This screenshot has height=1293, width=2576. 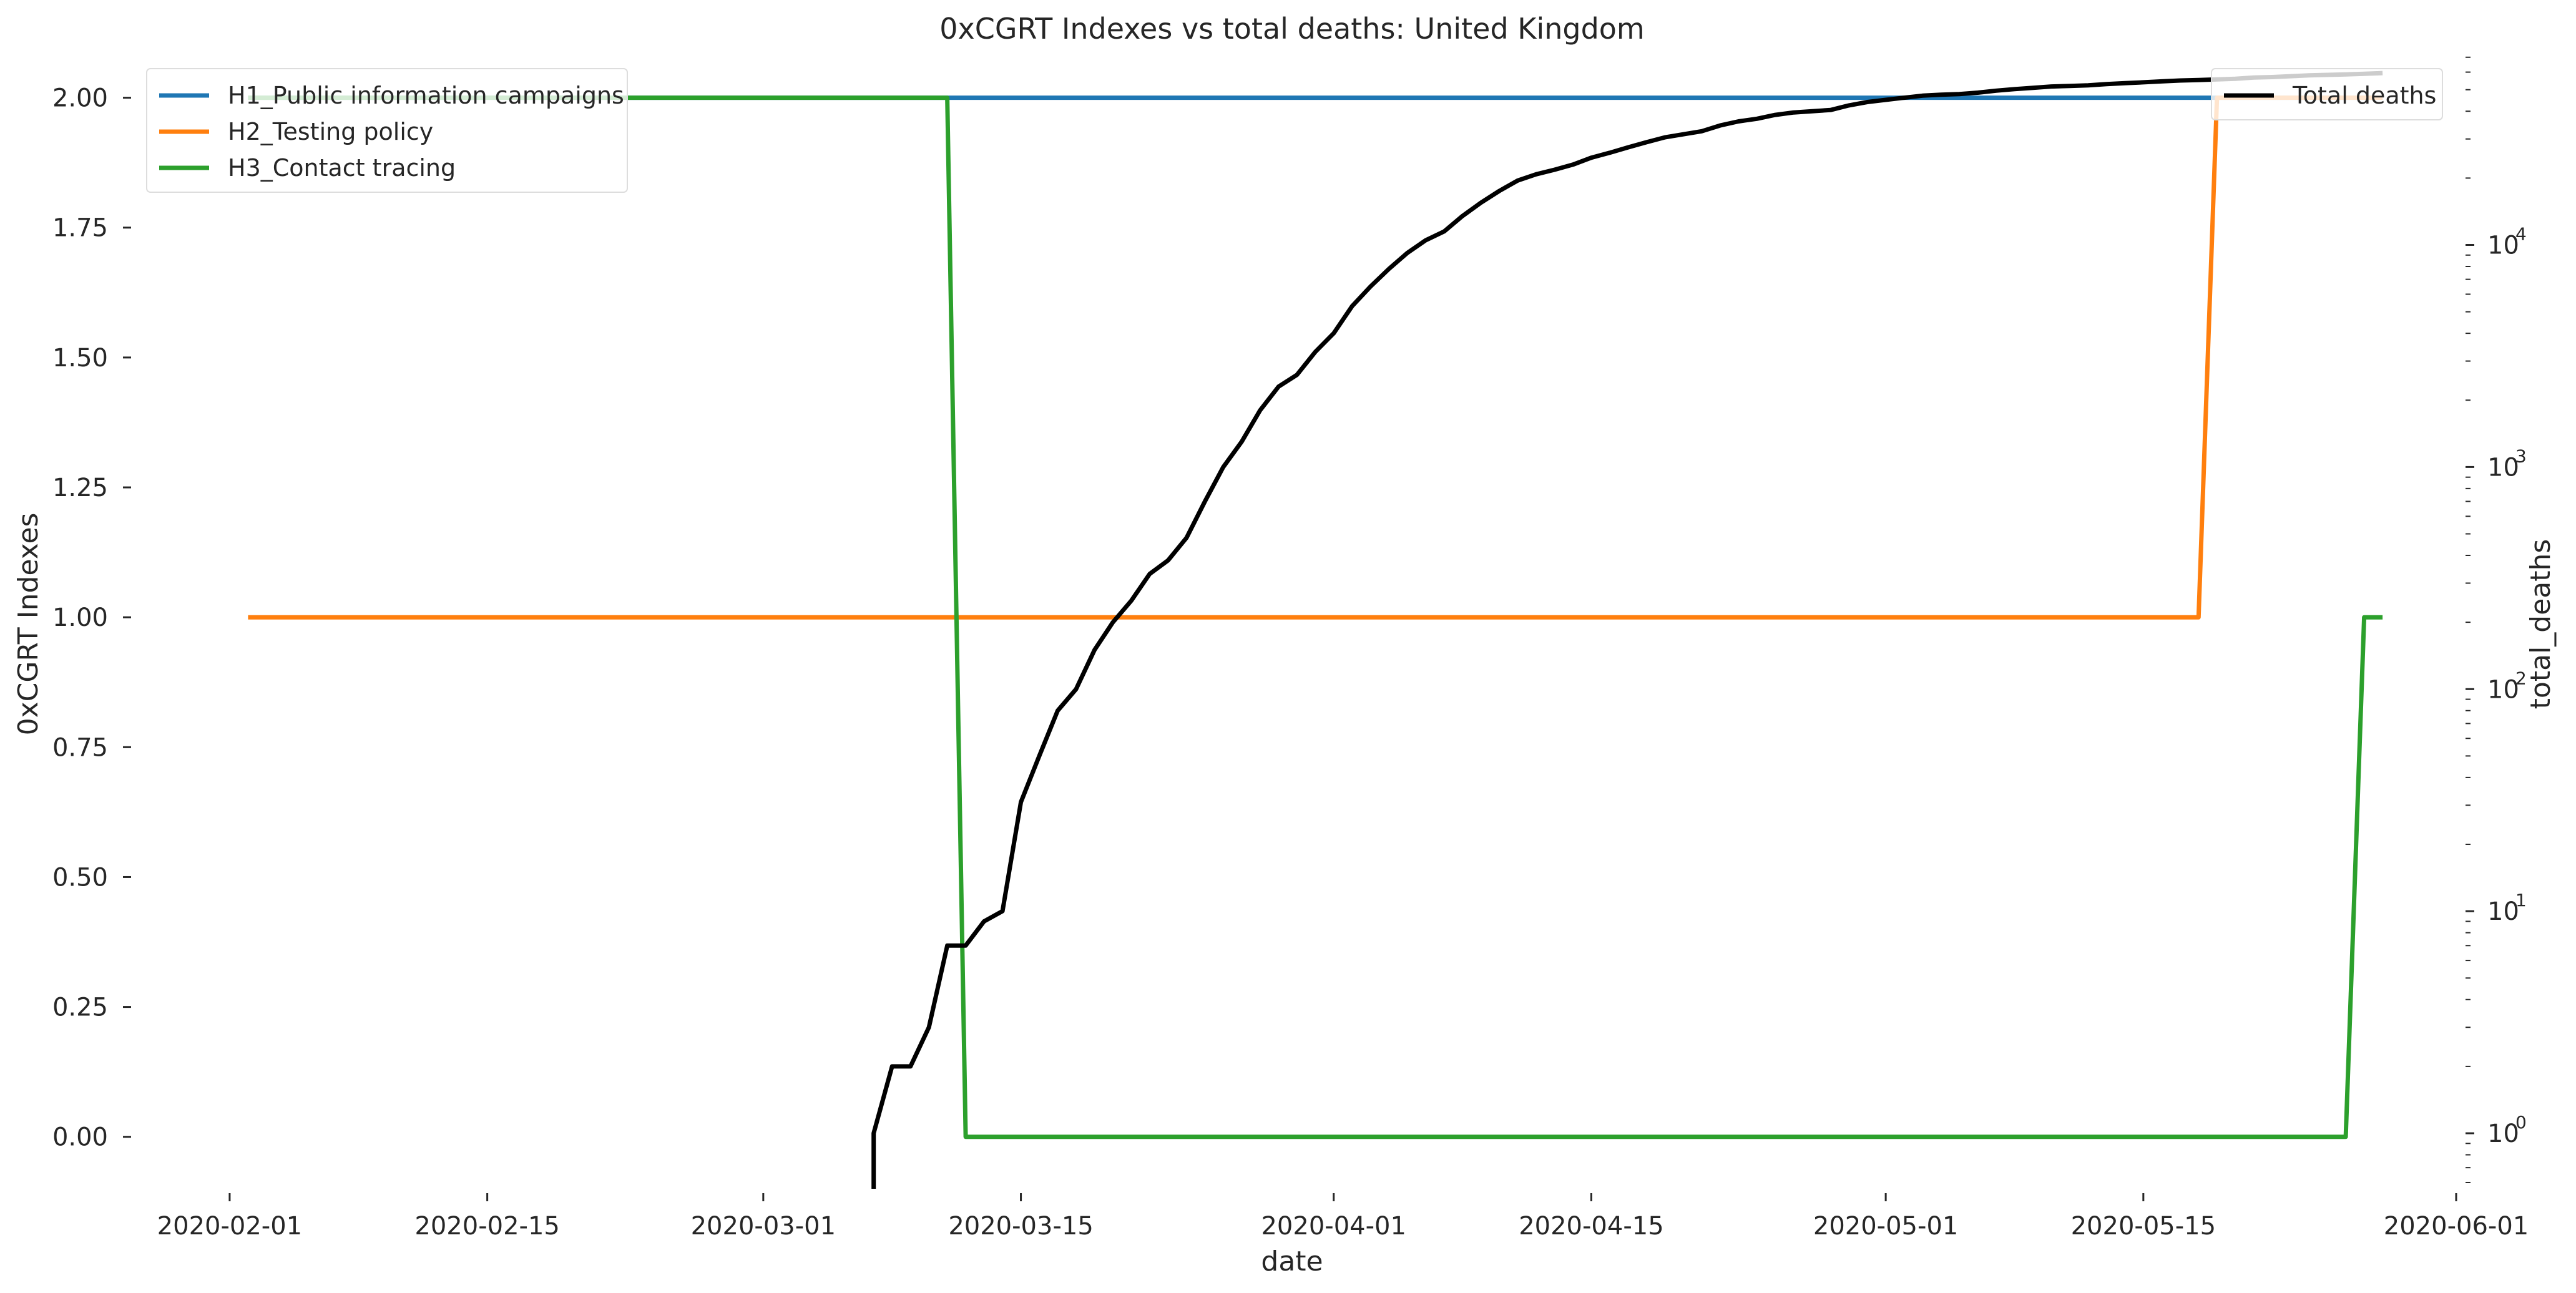 What do you see at coordinates (486, 1226) in the screenshot?
I see `x-tick-label: 2020-02-15` at bounding box center [486, 1226].